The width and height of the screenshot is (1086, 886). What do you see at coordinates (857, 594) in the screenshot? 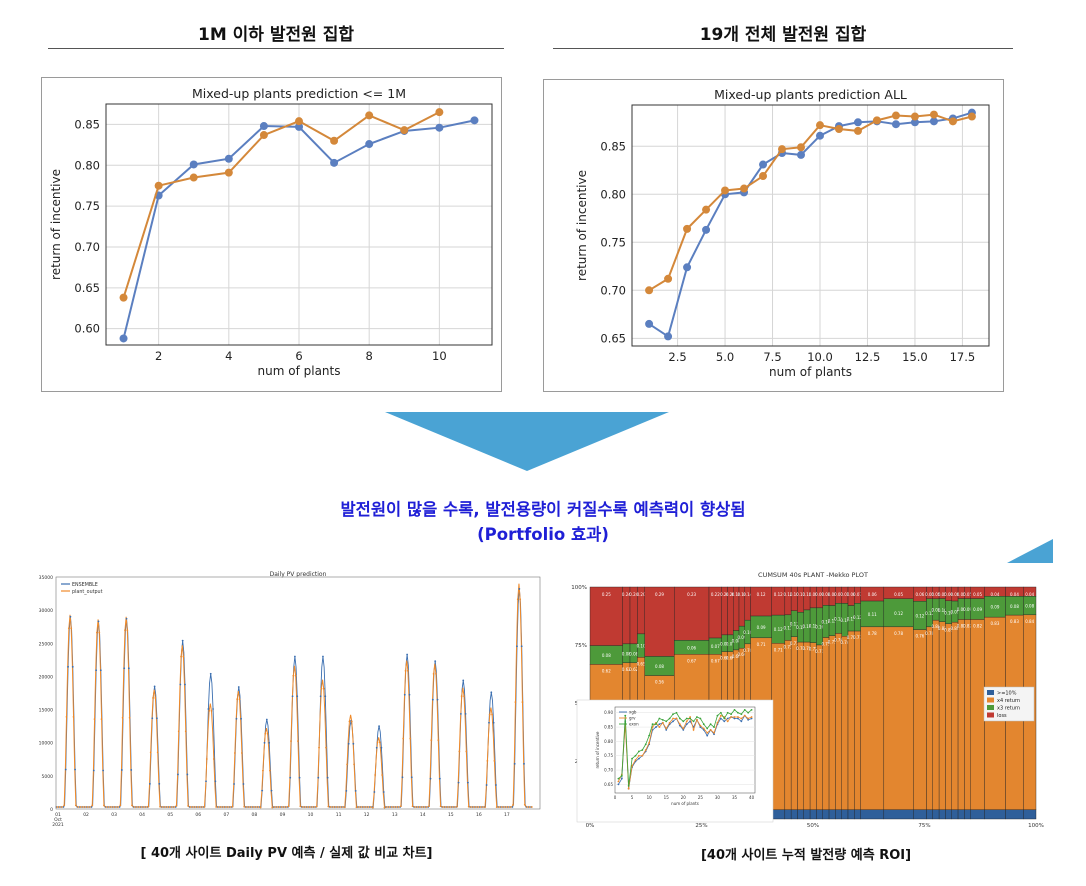
I see `loss-label: 0.07` at bounding box center [857, 594].